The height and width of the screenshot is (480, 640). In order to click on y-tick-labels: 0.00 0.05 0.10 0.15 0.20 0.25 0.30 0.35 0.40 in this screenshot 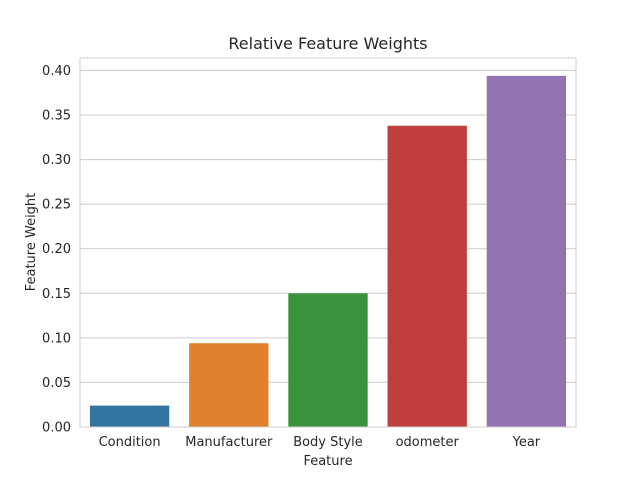, I will do `click(56, 250)`.